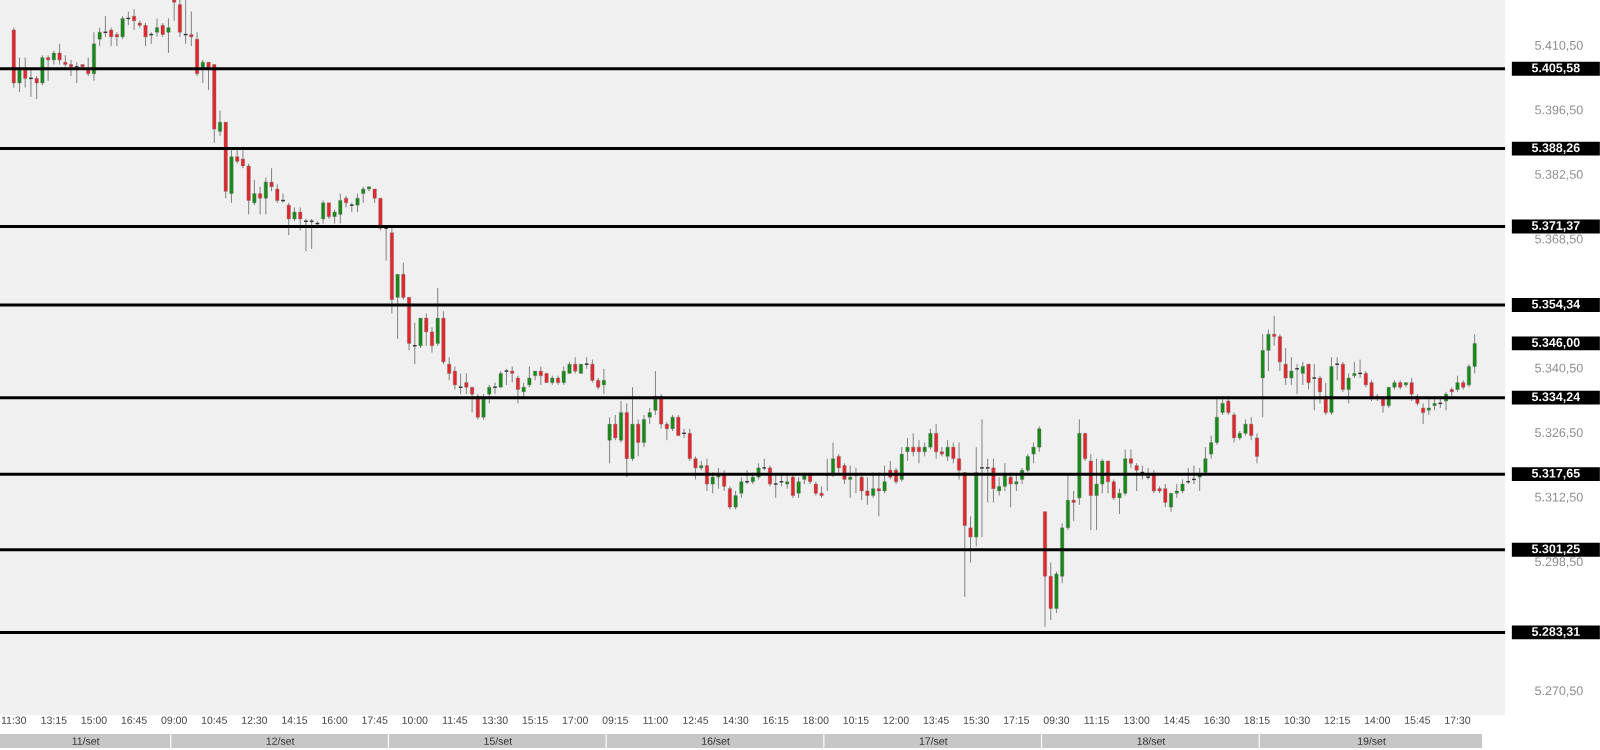 This screenshot has width=1600, height=750. Describe the element at coordinates (495, 720) in the screenshot. I see `x-tick-label: 13:30` at that location.